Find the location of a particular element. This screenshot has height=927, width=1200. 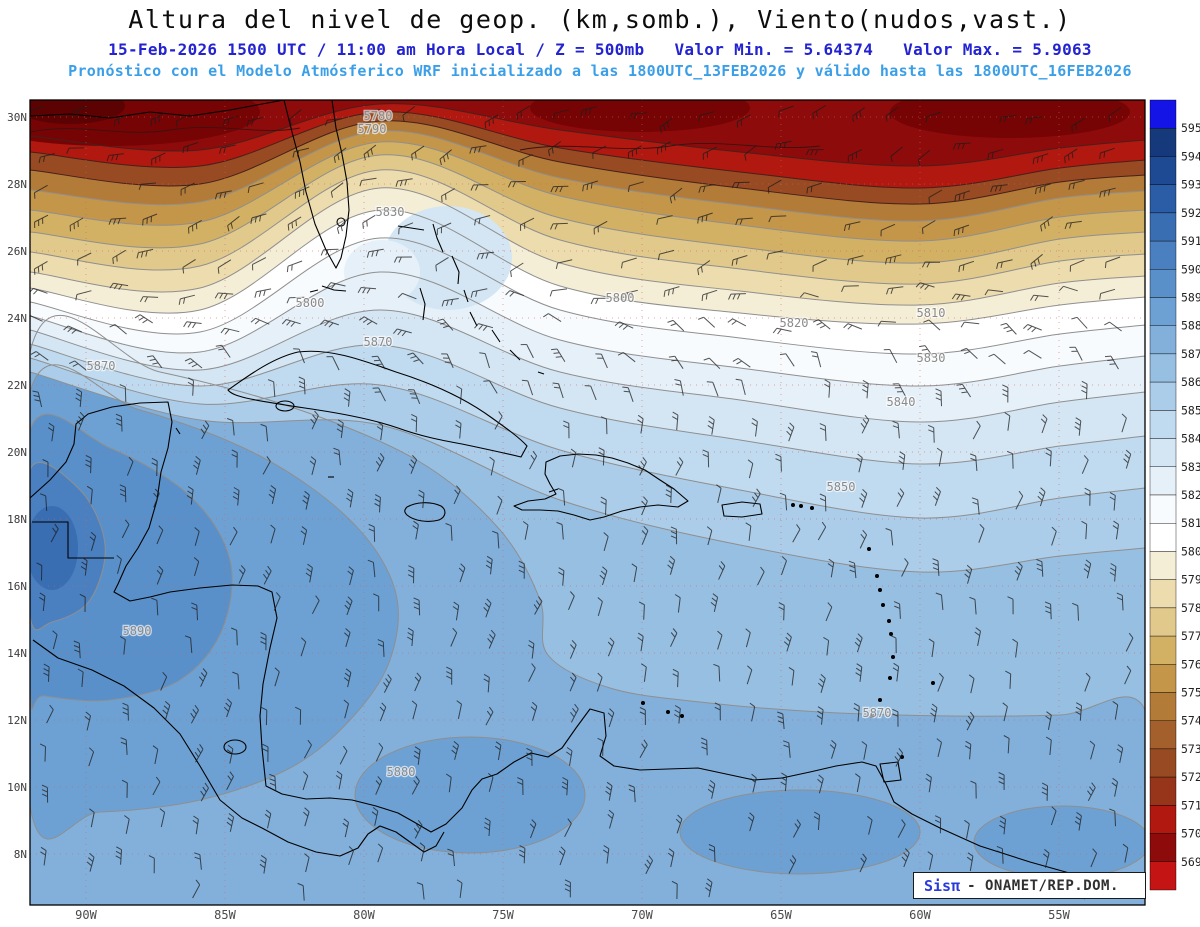

colorbar-tick-label: 5770 is located at coordinates (1190, 636).